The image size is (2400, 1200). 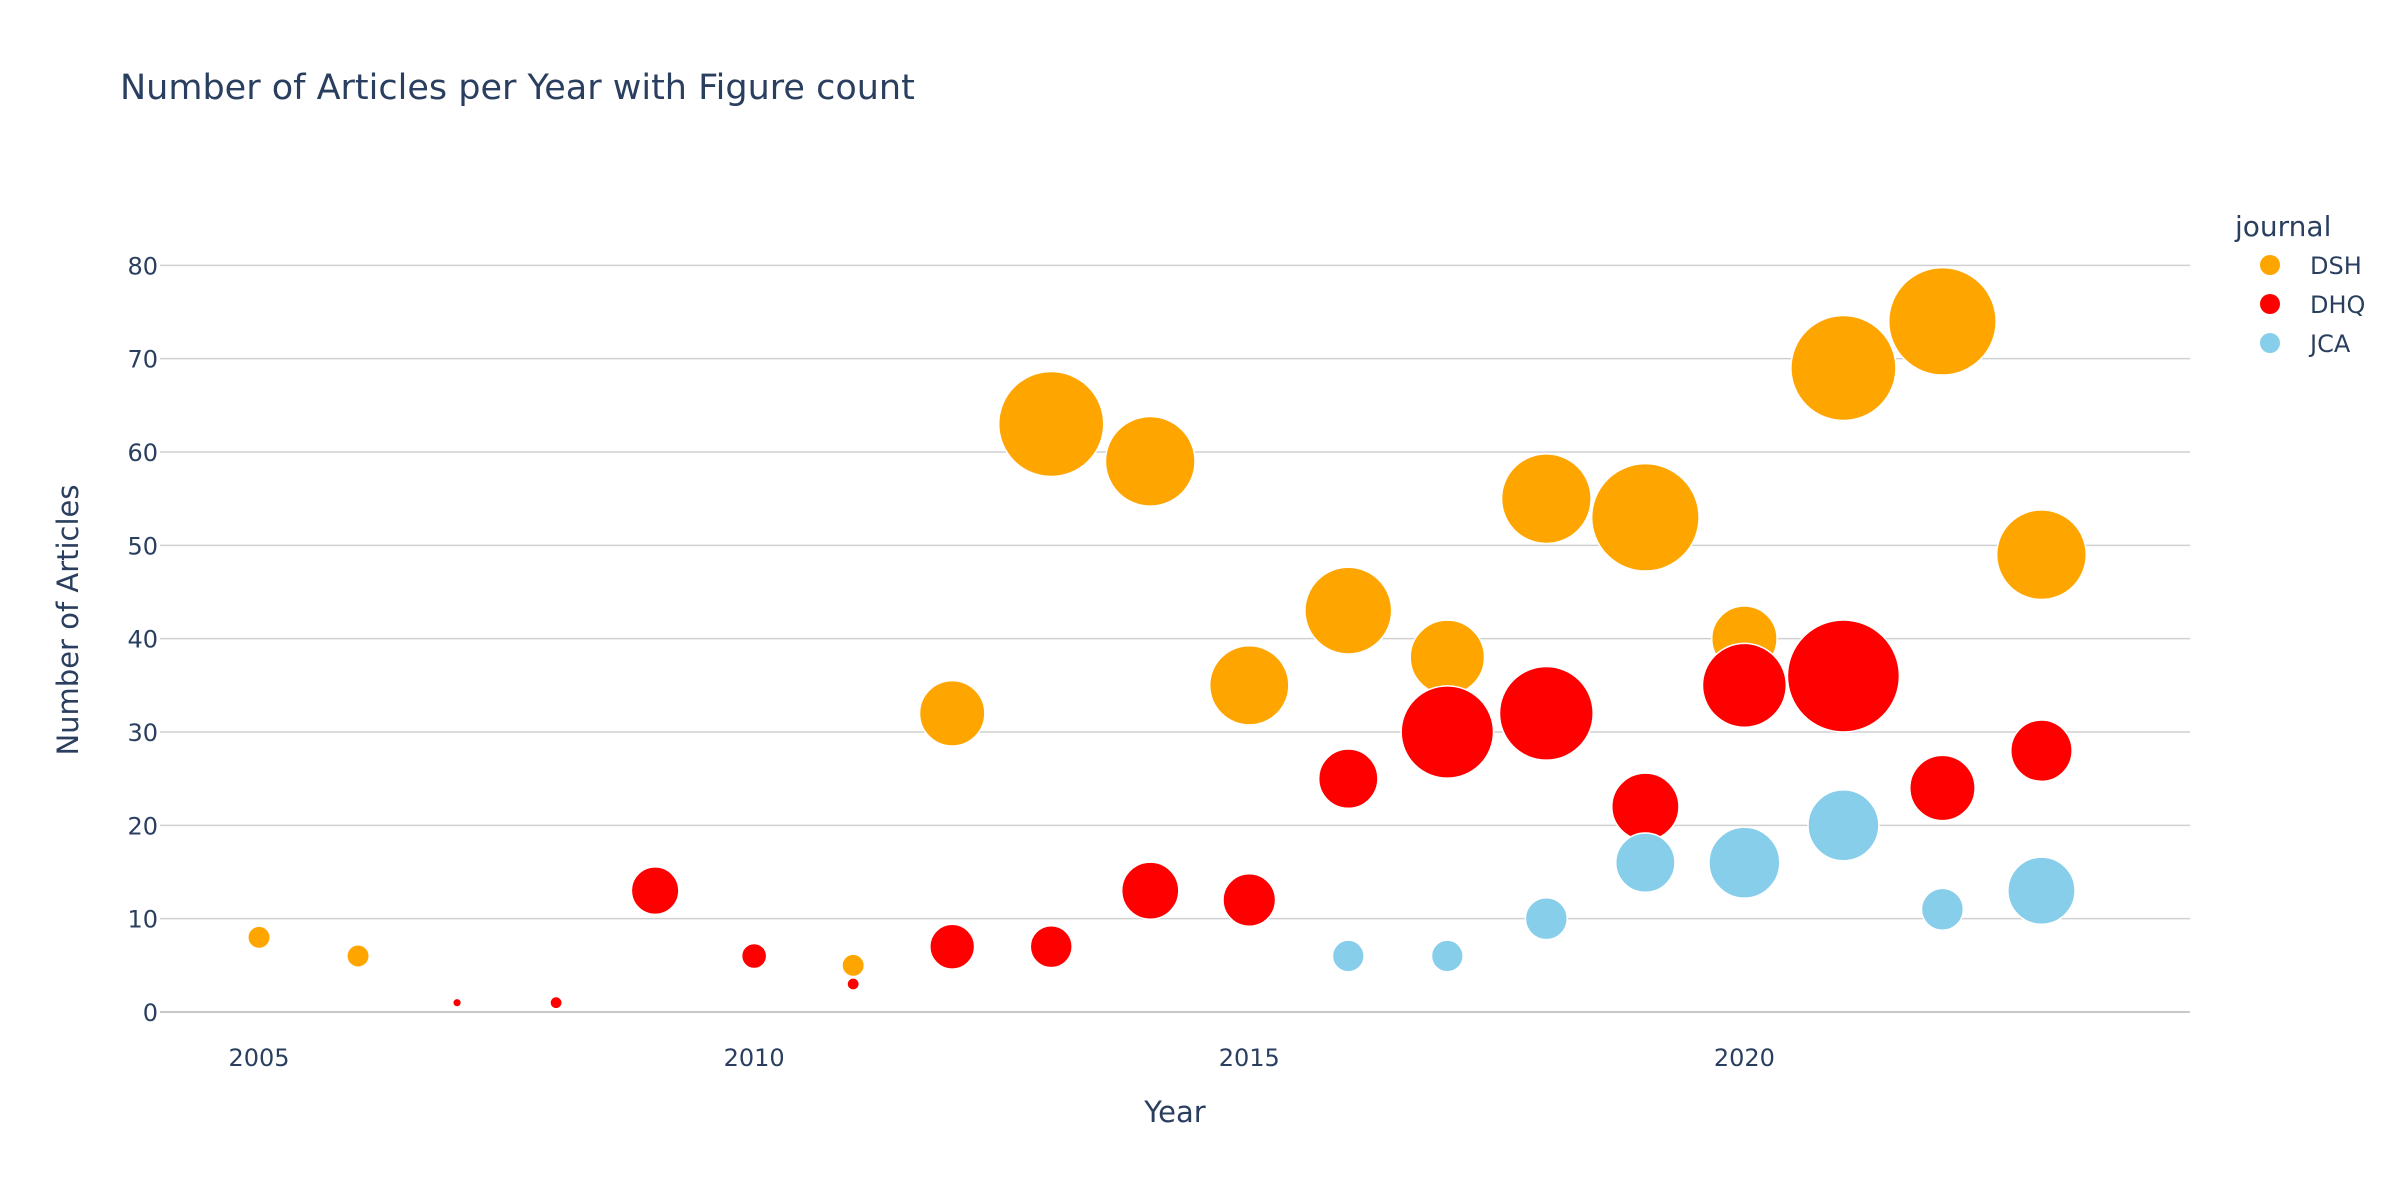 What do you see at coordinates (1546, 918) in the screenshot?
I see `bubble-jca-2018` at bounding box center [1546, 918].